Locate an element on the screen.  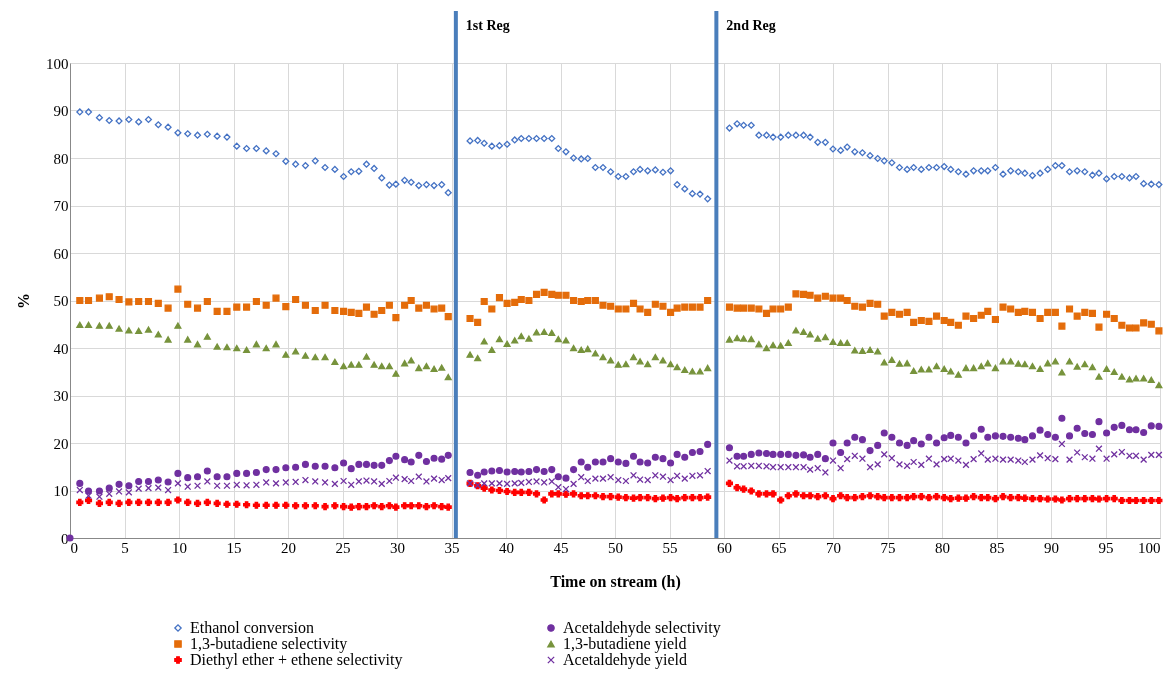
x-tick-label: 60 is located at coordinates (724, 547).